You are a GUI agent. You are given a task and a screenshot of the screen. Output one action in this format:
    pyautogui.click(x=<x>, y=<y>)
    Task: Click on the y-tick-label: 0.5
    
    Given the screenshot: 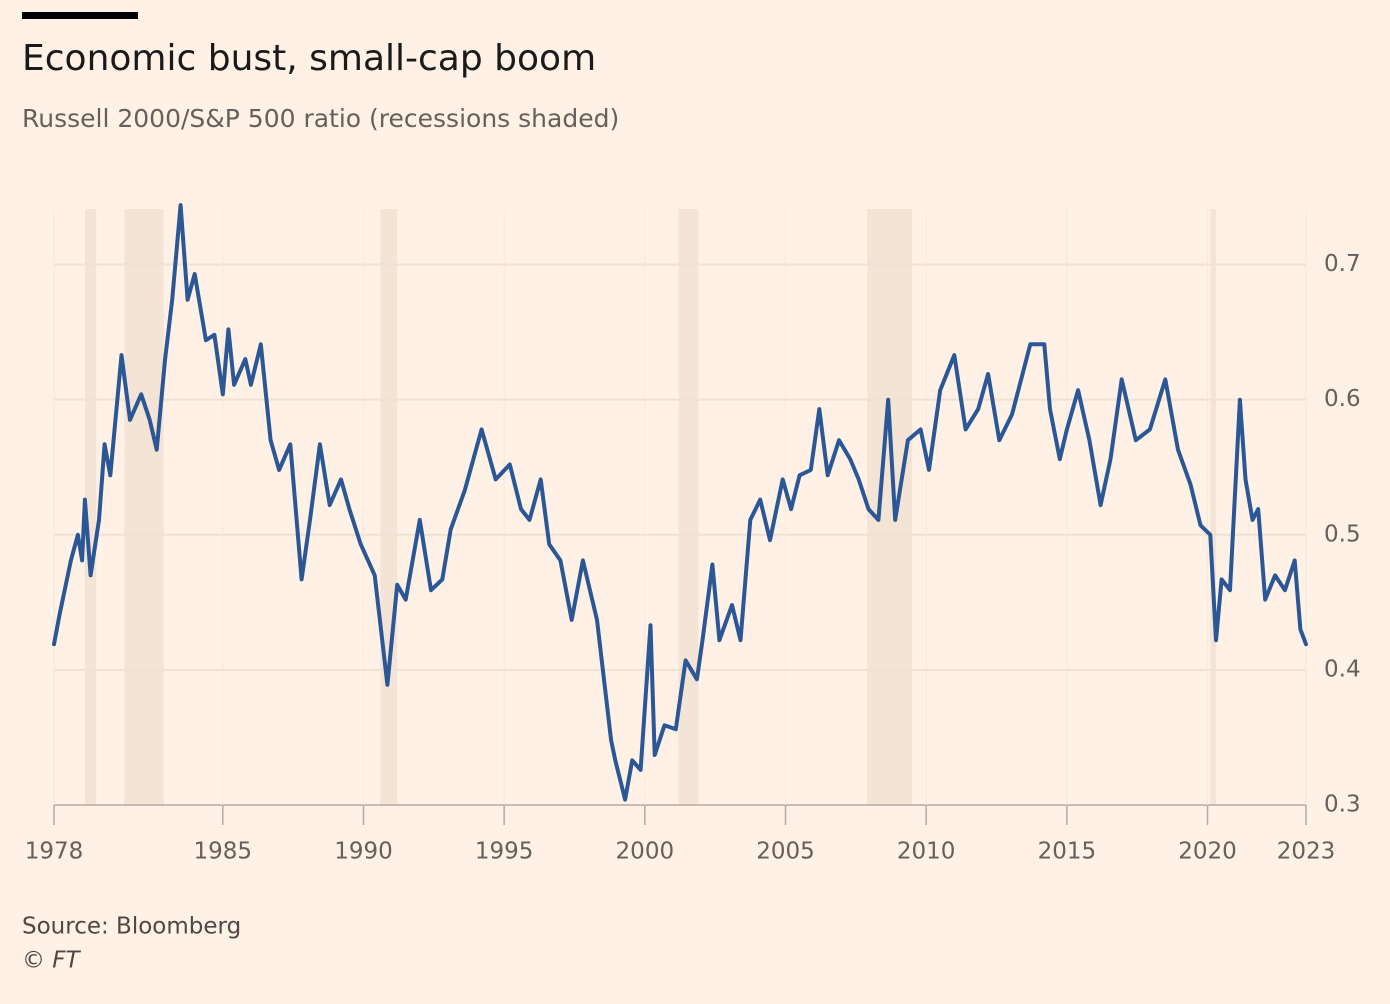 What is the action you would take?
    pyautogui.click(x=1342, y=534)
    